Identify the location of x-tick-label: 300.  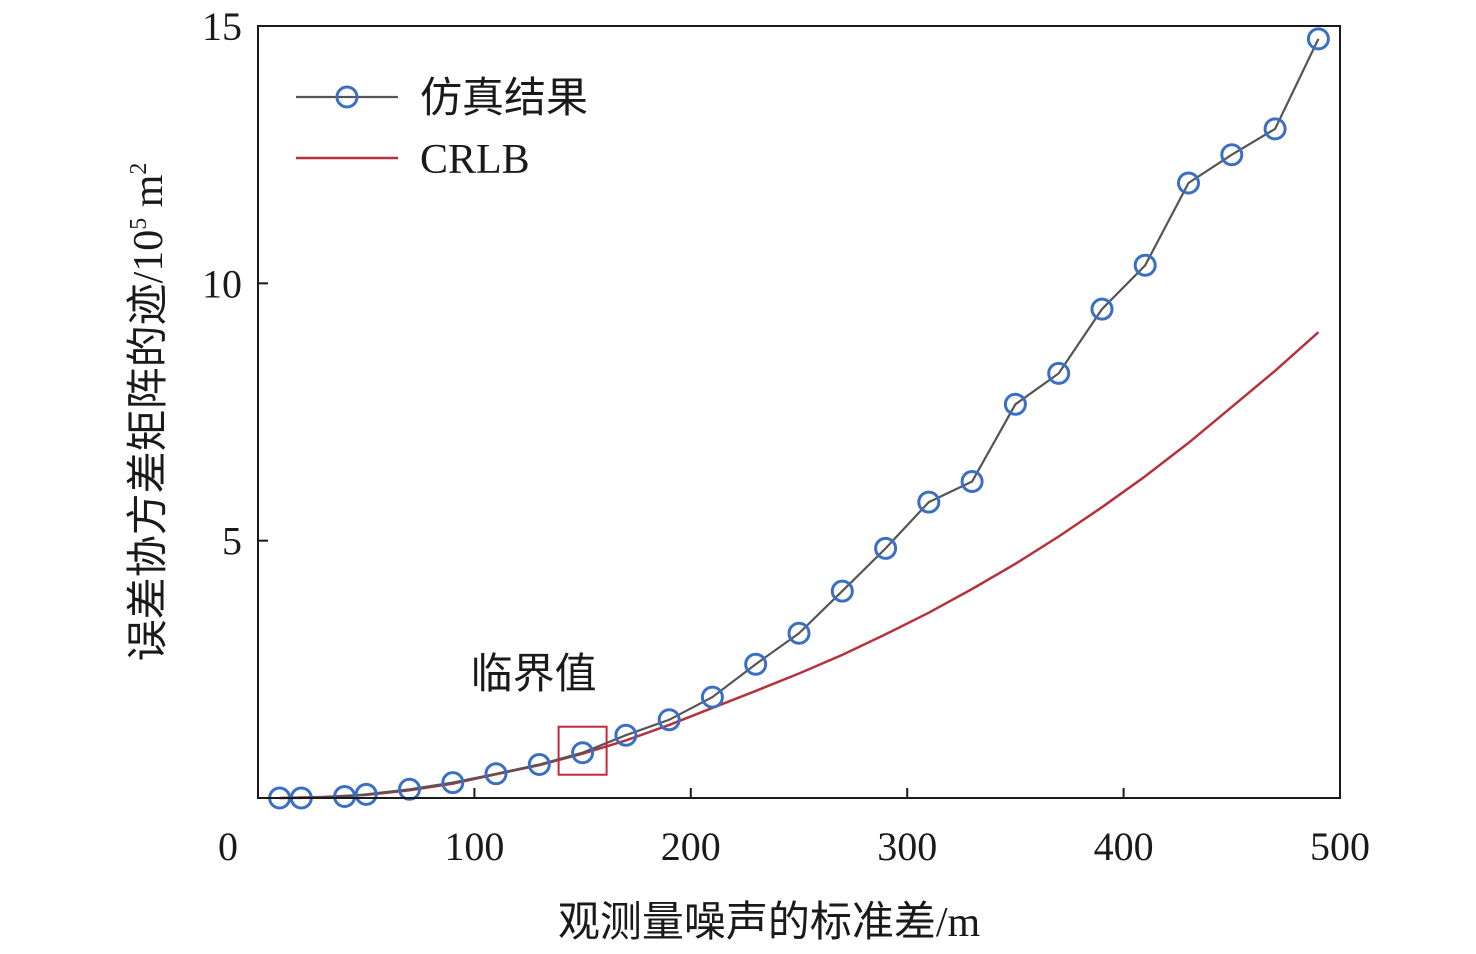
(907, 846).